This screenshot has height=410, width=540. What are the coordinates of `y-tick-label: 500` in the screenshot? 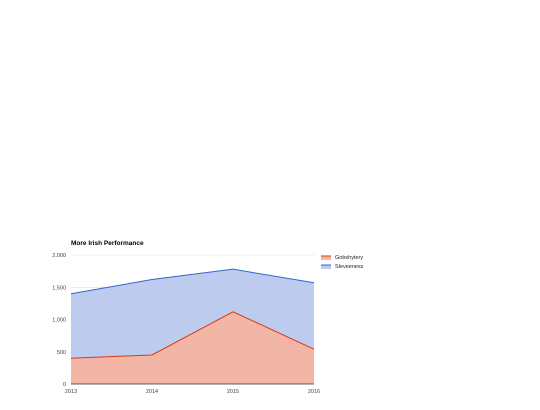 It's located at (61, 353).